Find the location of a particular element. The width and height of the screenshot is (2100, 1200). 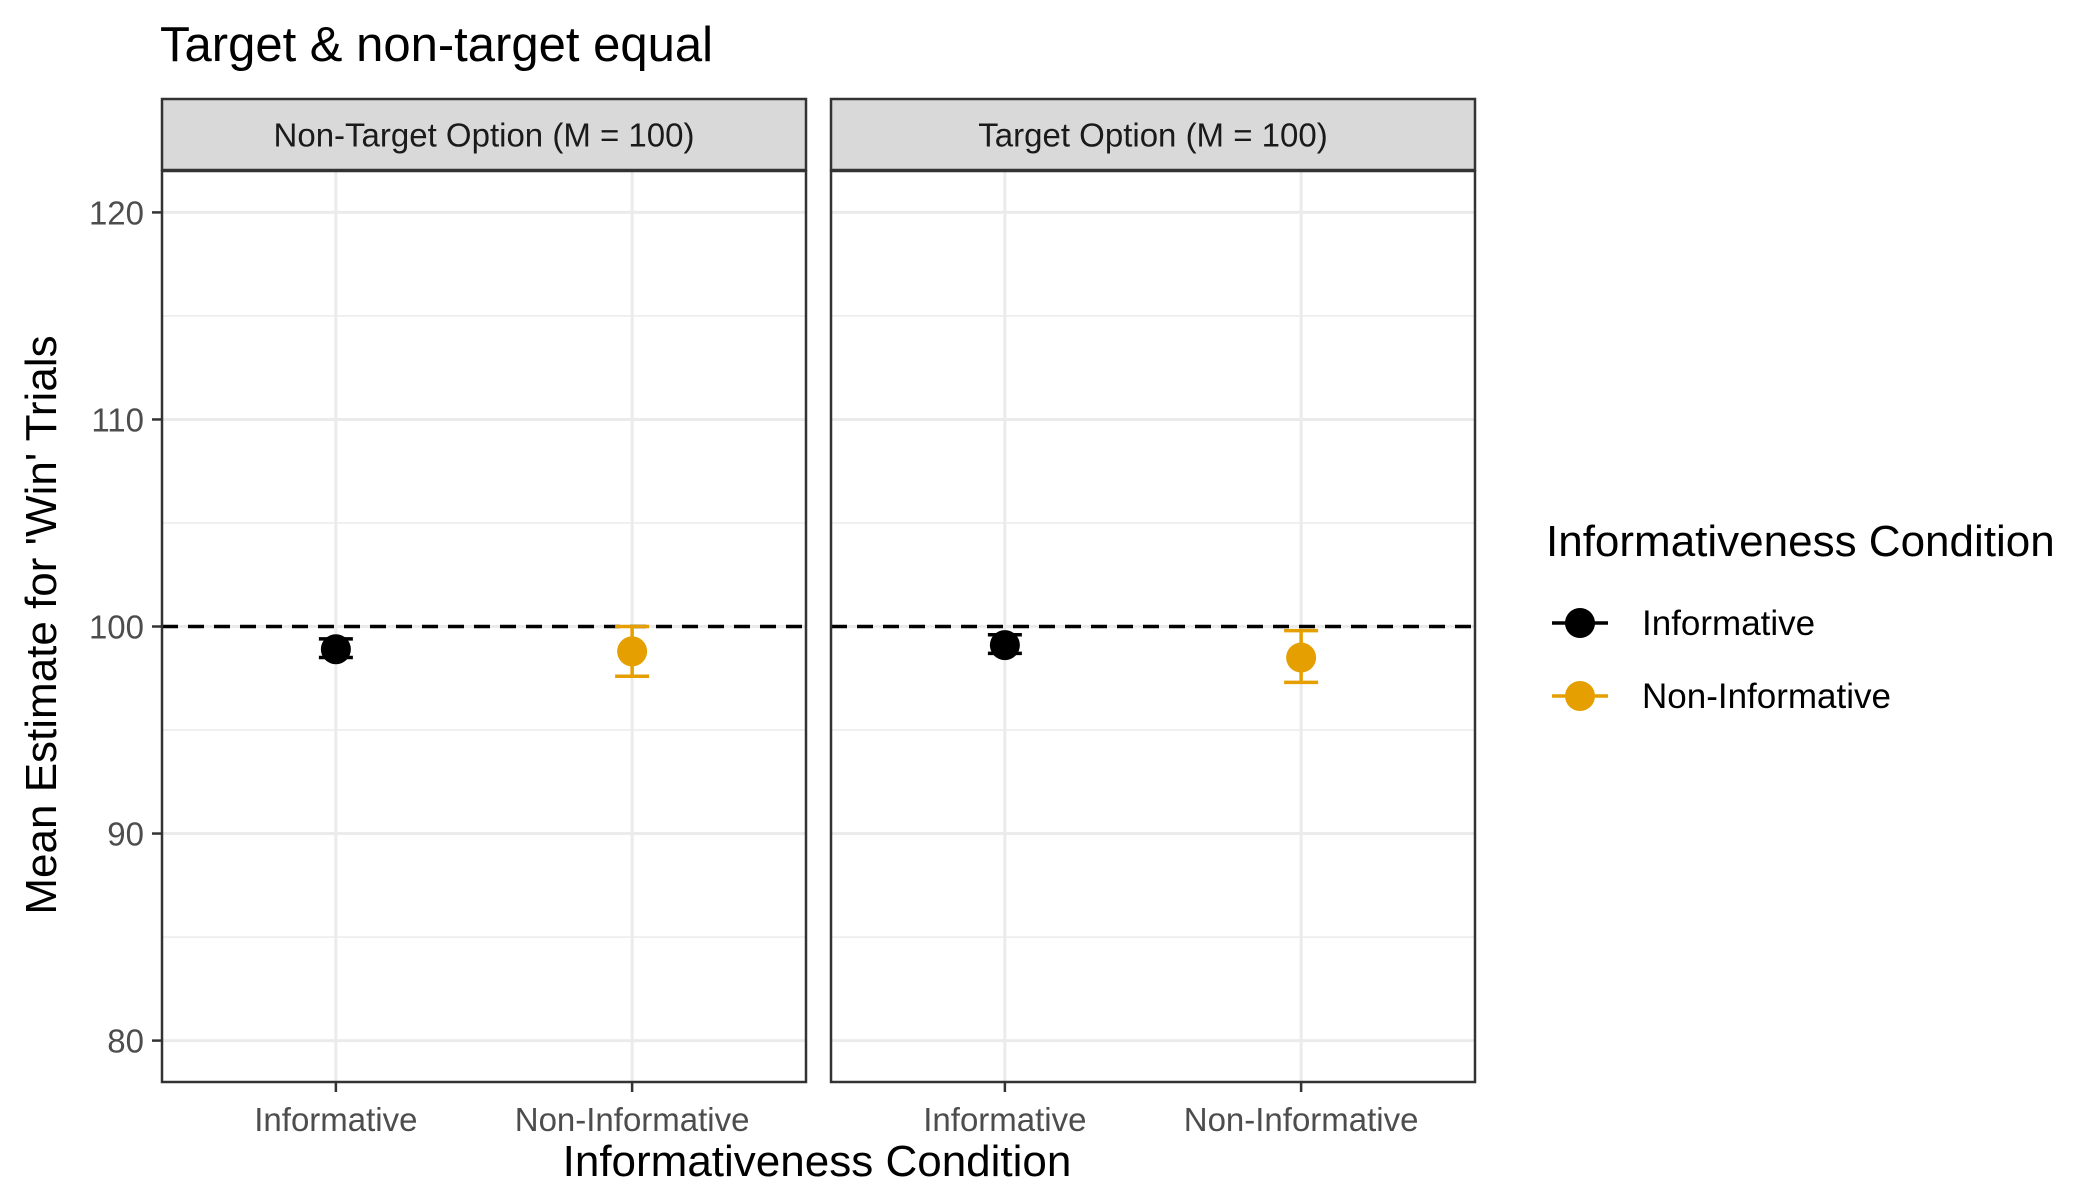

x-axis-title: Informativeness Condition is located at coordinates (817, 1161).